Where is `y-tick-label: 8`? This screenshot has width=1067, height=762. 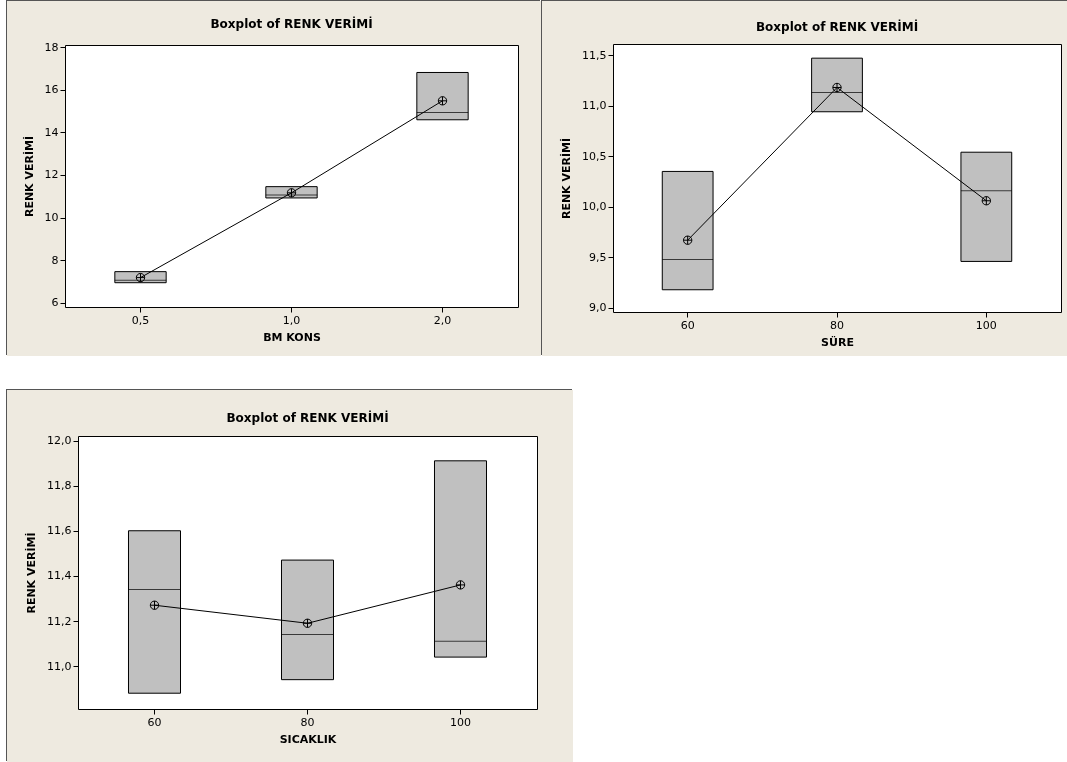
y-tick-label: 8 is located at coordinates (55, 260).